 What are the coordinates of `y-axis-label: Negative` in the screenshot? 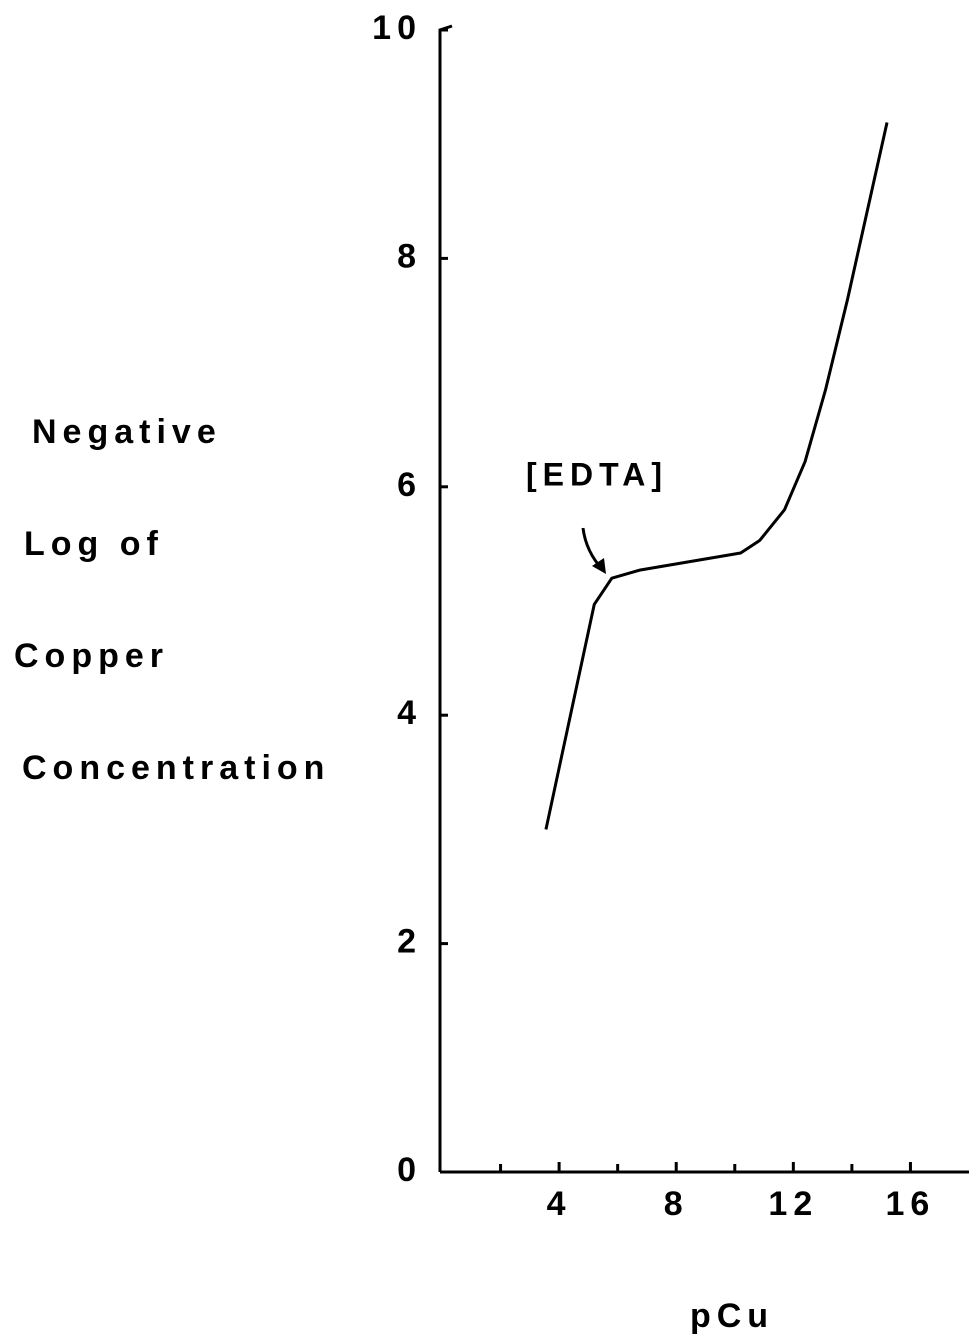 It's located at (127, 432).